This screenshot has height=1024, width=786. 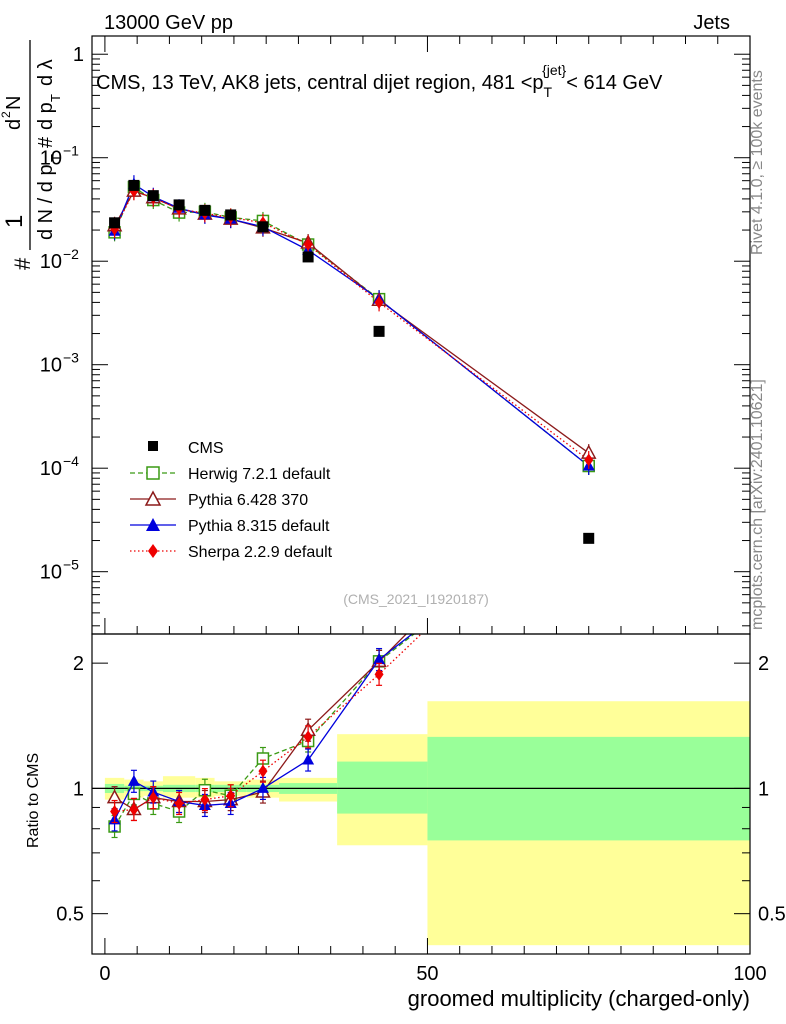 What do you see at coordinates (206, 448) in the screenshot?
I see `legend-label-cms: CMS` at bounding box center [206, 448].